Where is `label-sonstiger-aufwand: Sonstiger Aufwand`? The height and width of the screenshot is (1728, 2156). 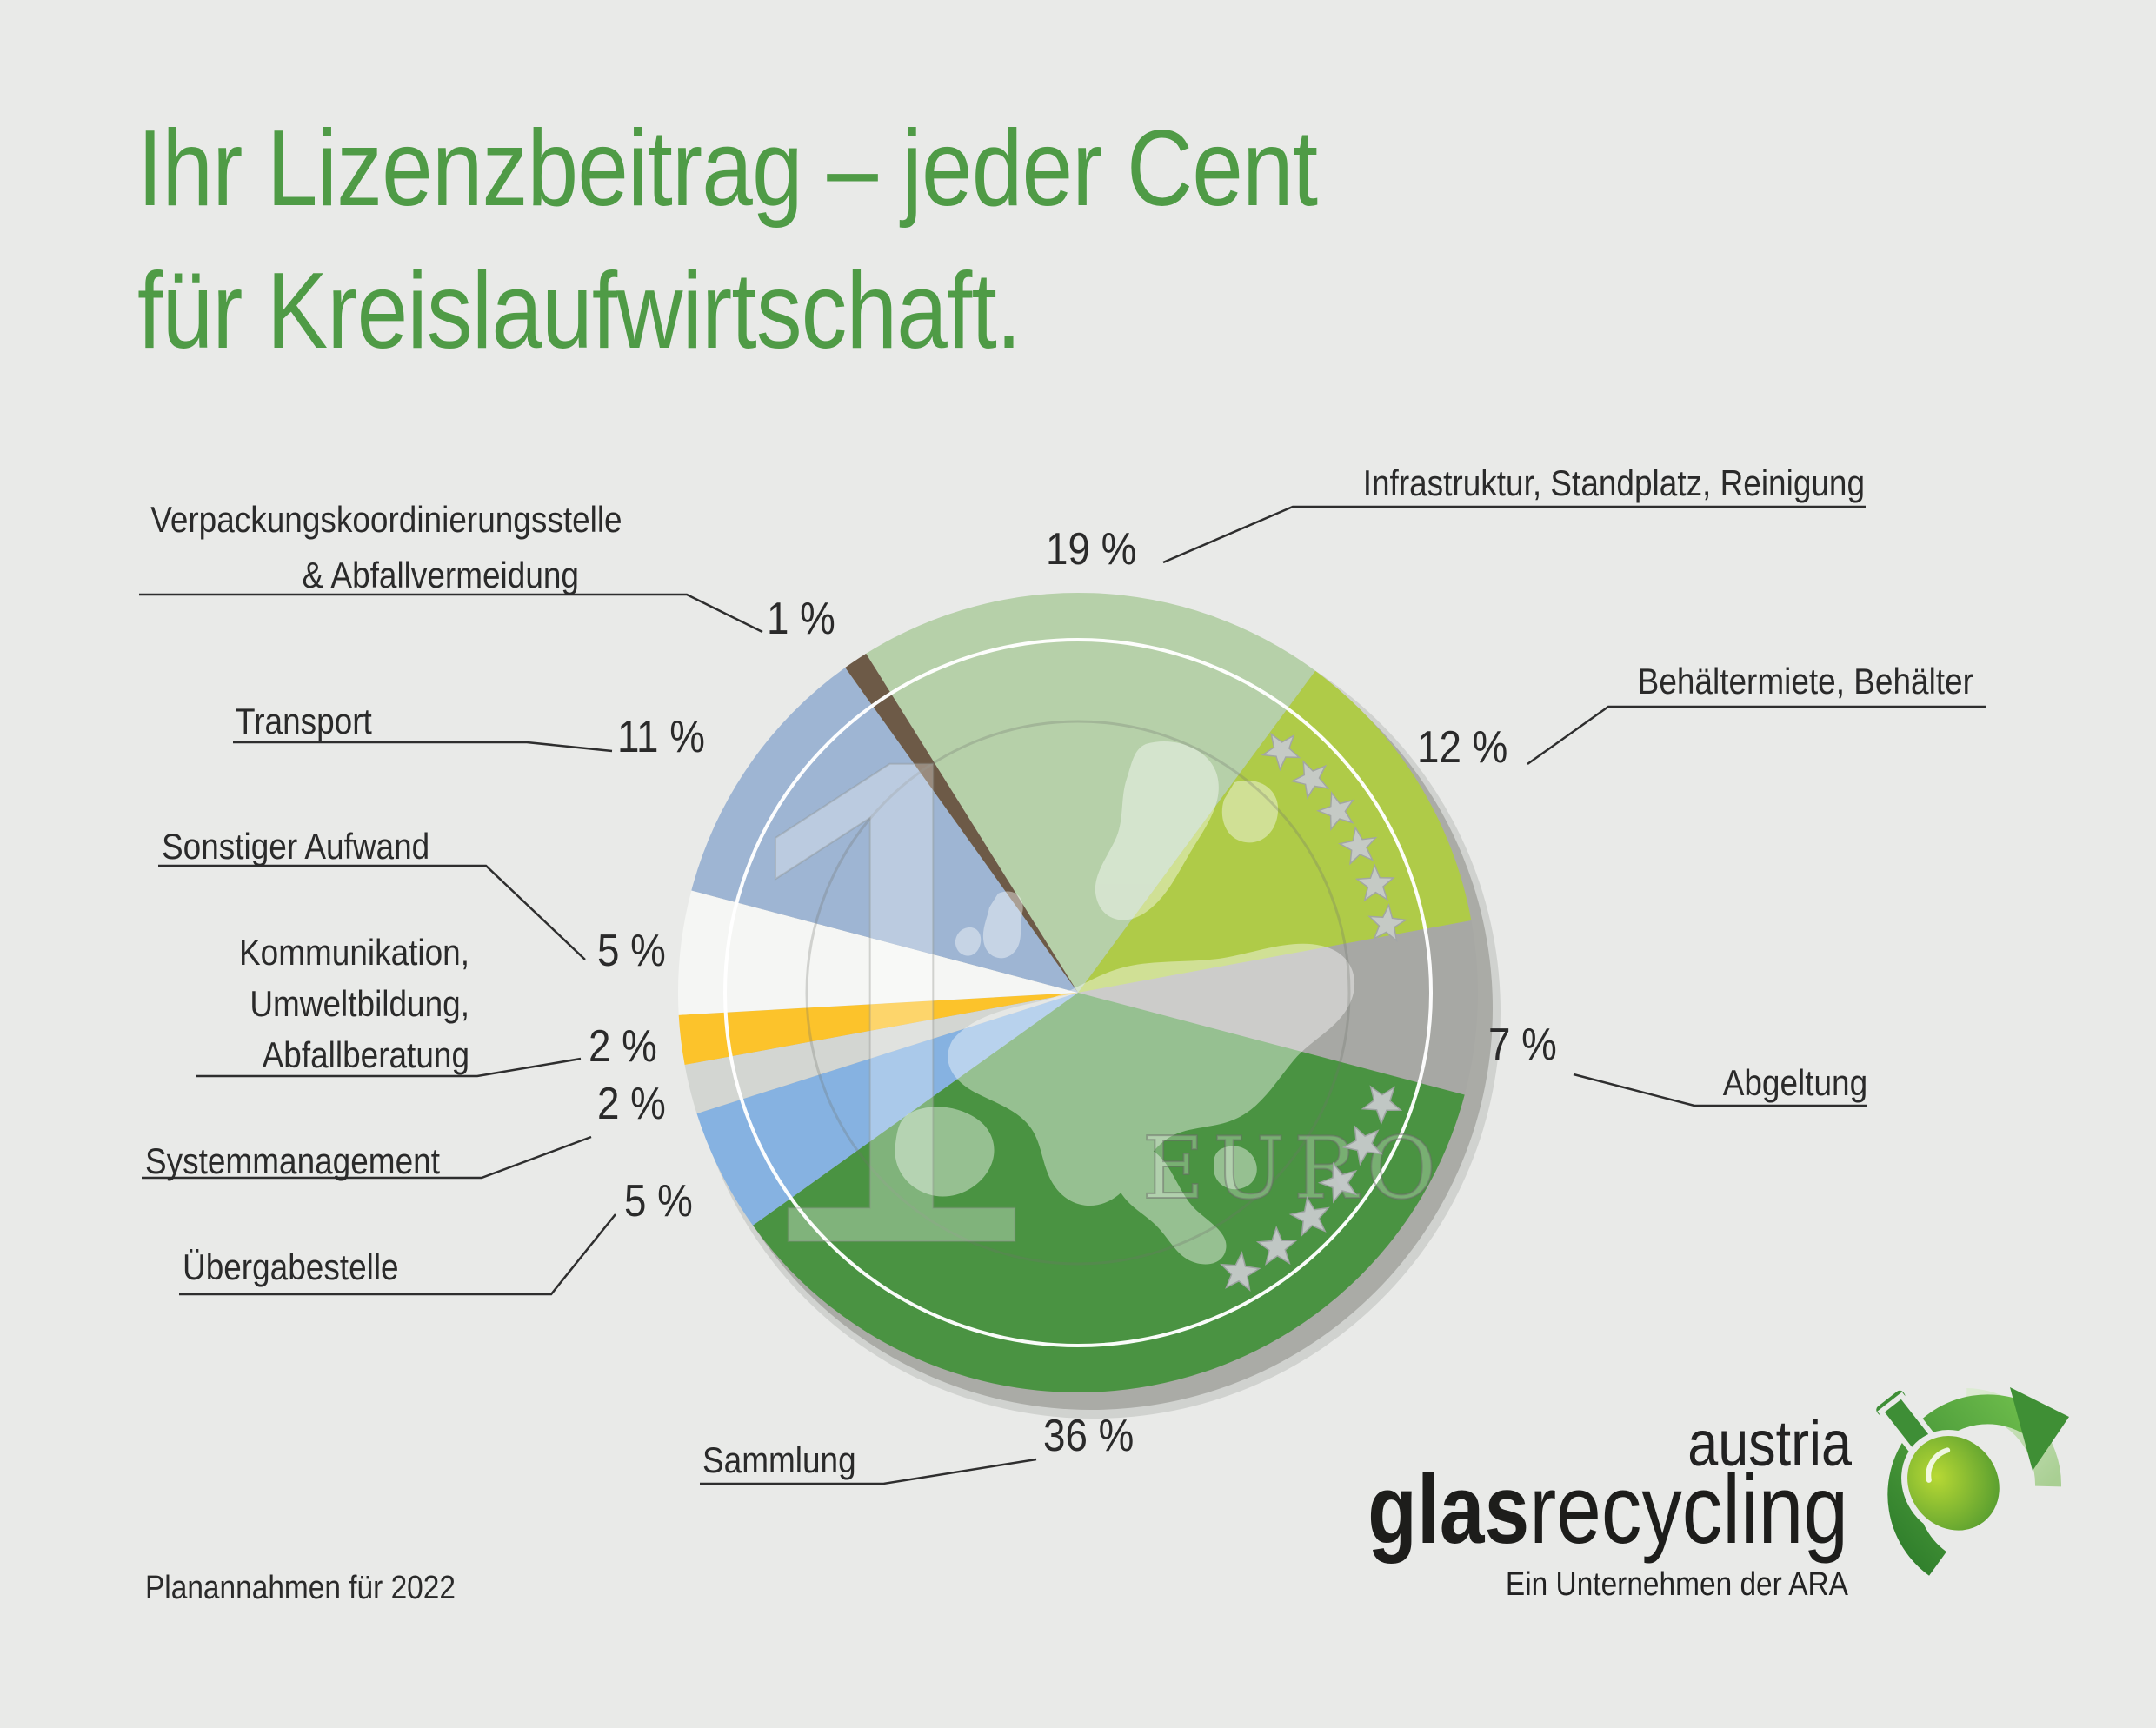
label-sonstiger-aufwand: Sonstiger Aufwand is located at coordinates (296, 846).